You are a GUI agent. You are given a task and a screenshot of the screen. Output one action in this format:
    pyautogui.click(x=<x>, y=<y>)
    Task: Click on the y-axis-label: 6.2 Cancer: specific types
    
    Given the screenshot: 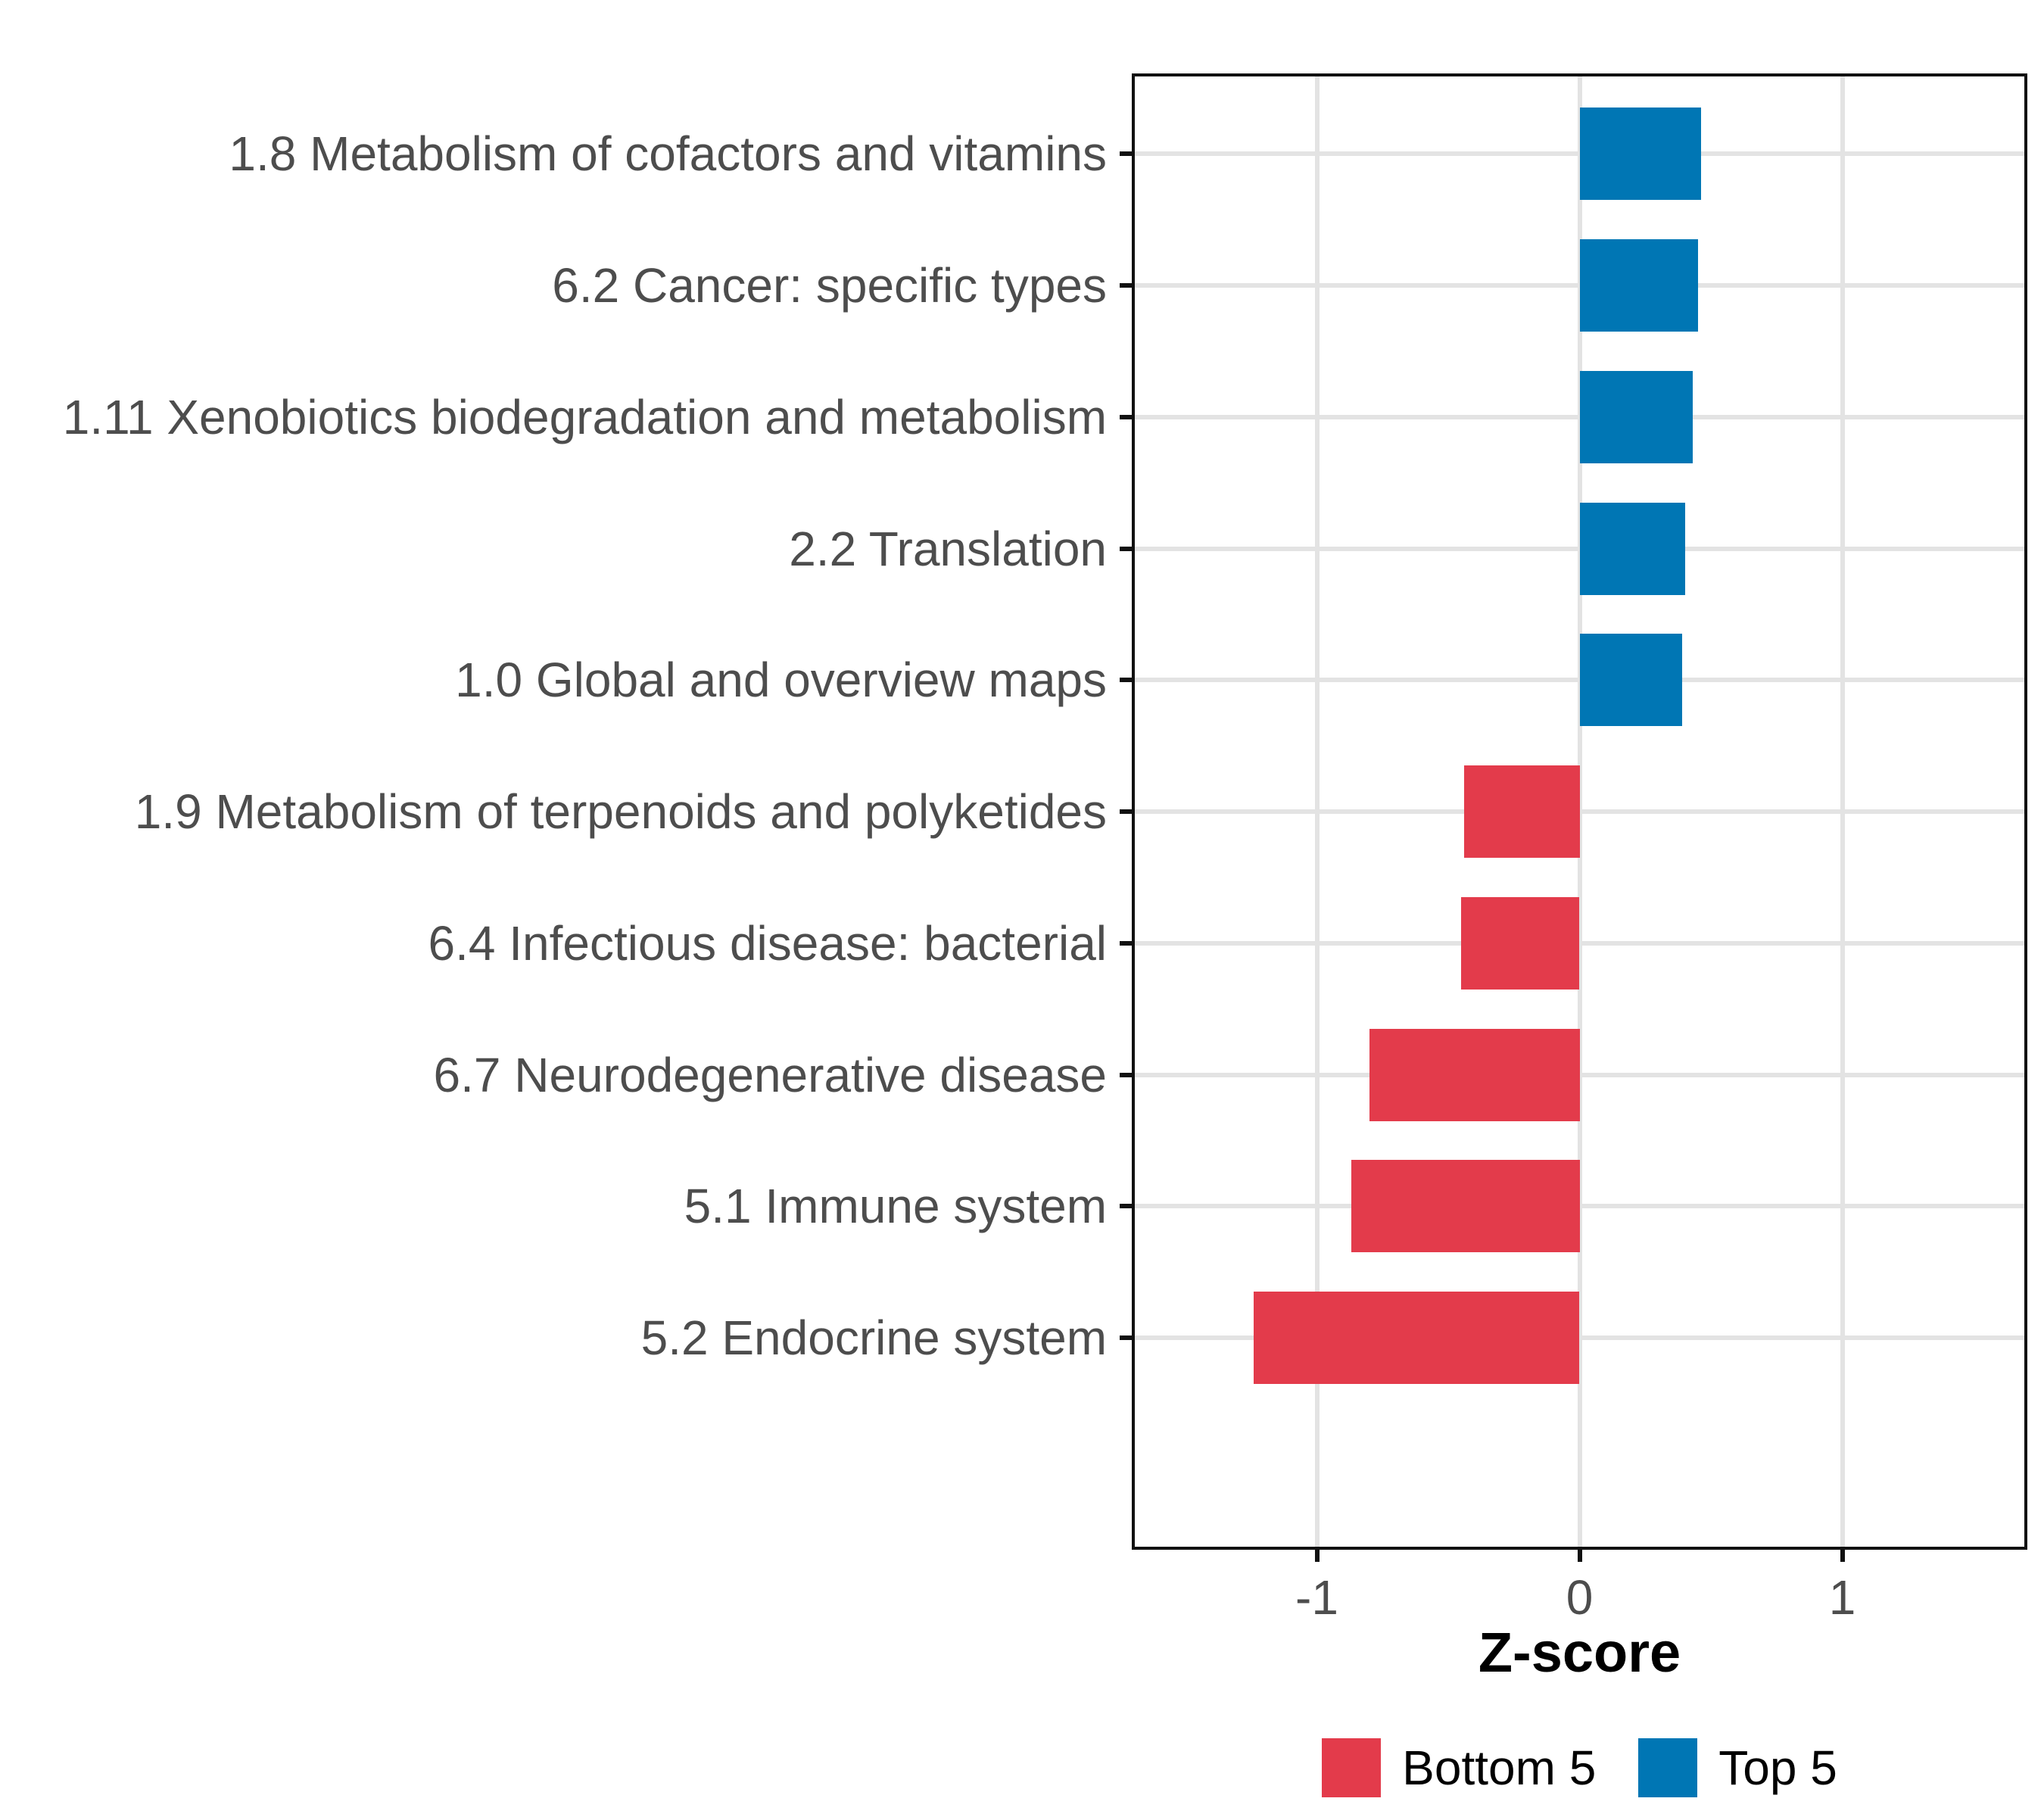 What is the action you would take?
    pyautogui.click(x=829, y=285)
    